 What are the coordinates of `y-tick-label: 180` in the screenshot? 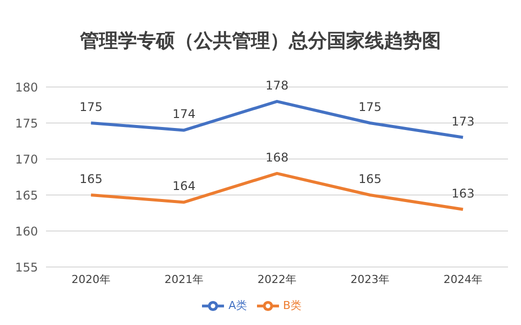 It's located at (26, 87).